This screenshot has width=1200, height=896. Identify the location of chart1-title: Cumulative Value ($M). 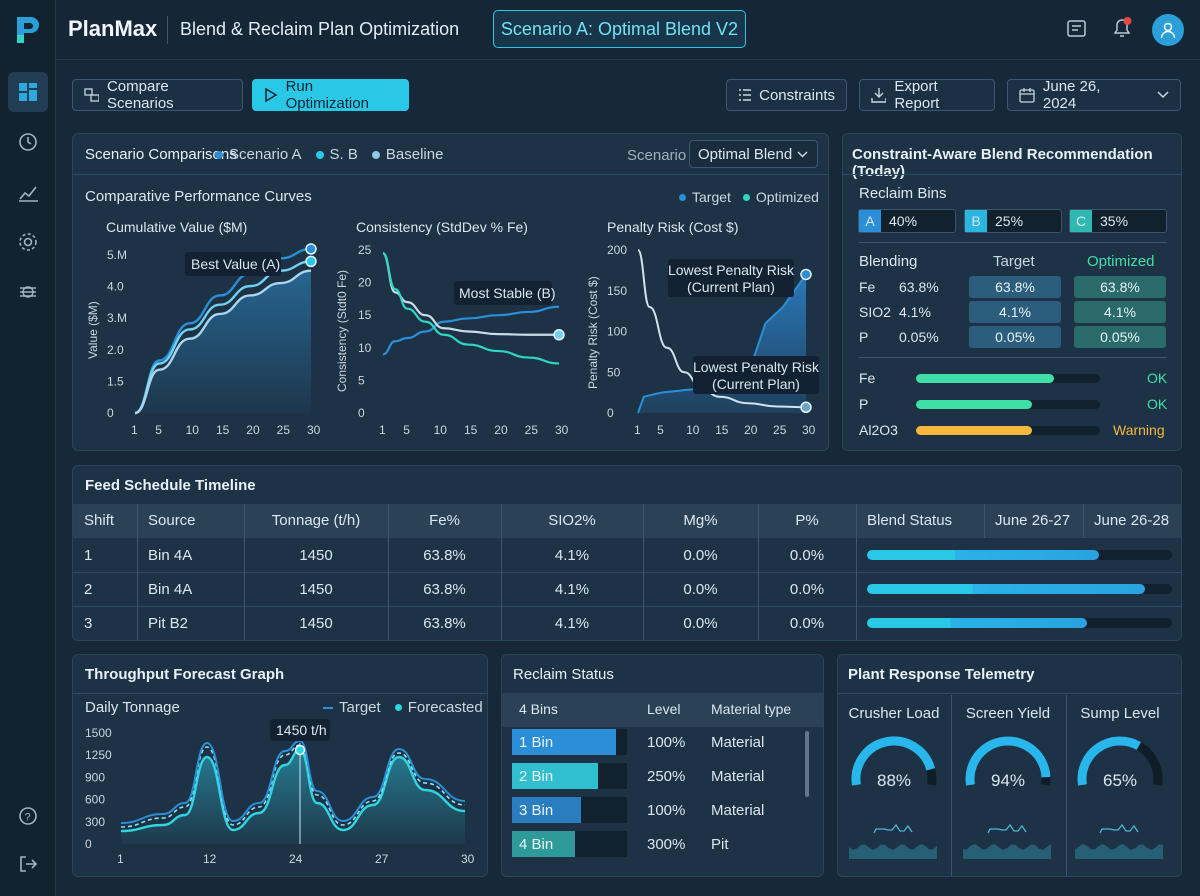
(176, 227).